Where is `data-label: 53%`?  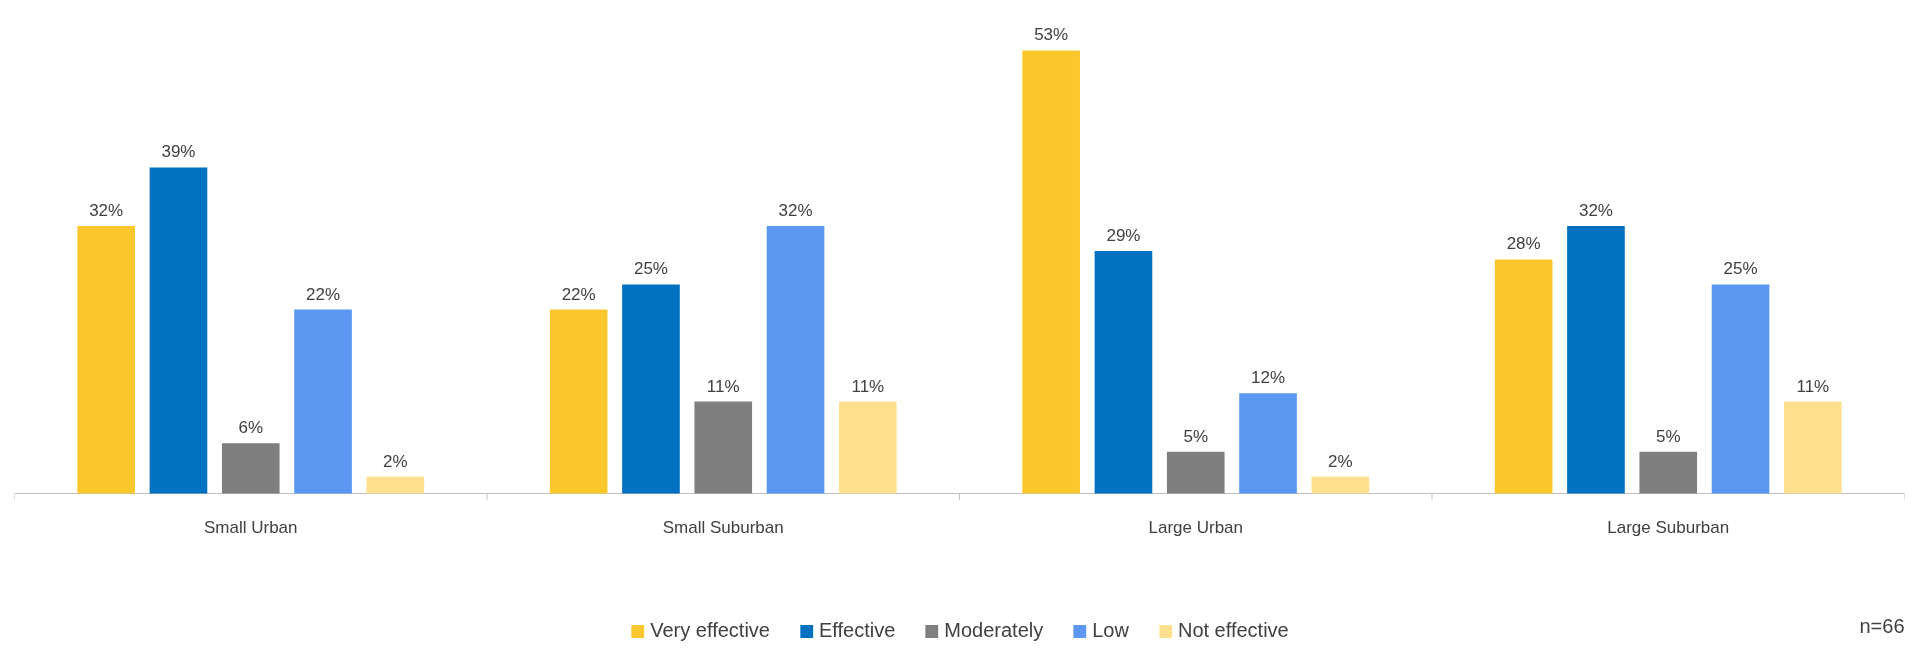 data-label: 53% is located at coordinates (1051, 35).